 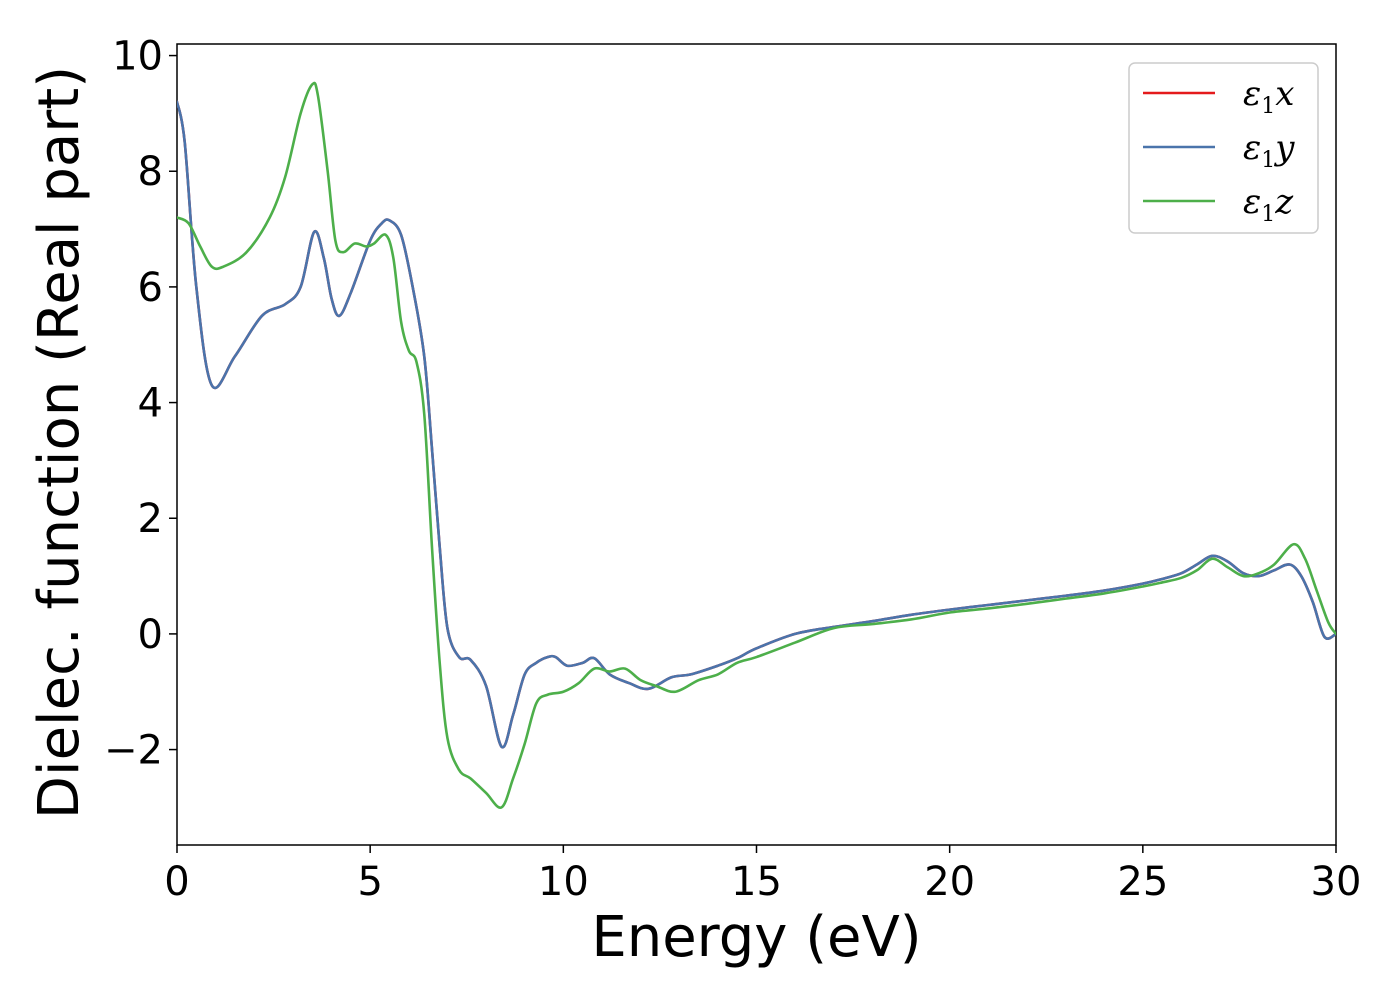 What do you see at coordinates (1218, 204) in the screenshot?
I see `legend-item-z: ε1z` at bounding box center [1218, 204].